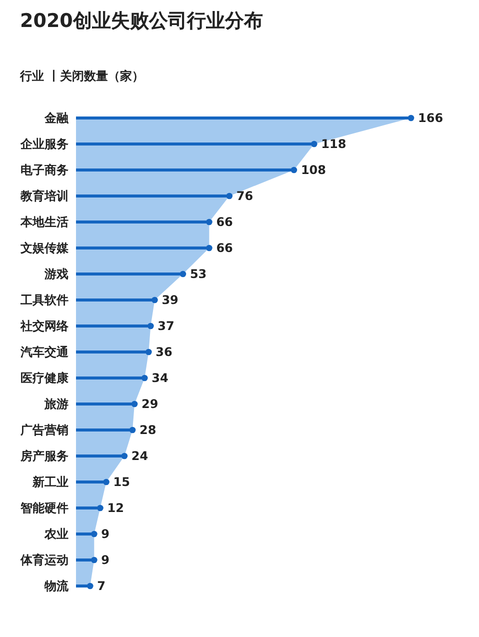 This screenshot has width=479, height=637. I want to click on data-label: 118, so click(333, 144).